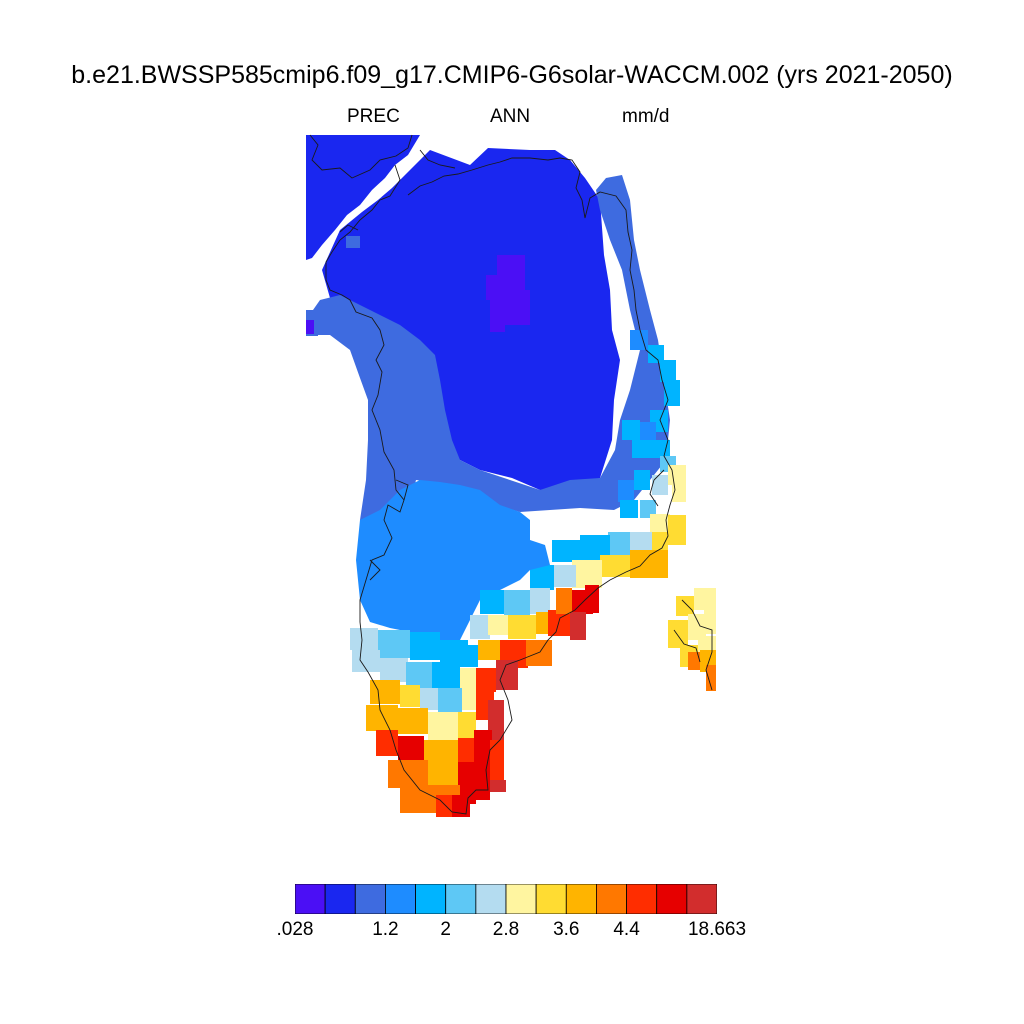  What do you see at coordinates (445, 929) in the screenshot?
I see `colorbar-tick-label: 2` at bounding box center [445, 929].